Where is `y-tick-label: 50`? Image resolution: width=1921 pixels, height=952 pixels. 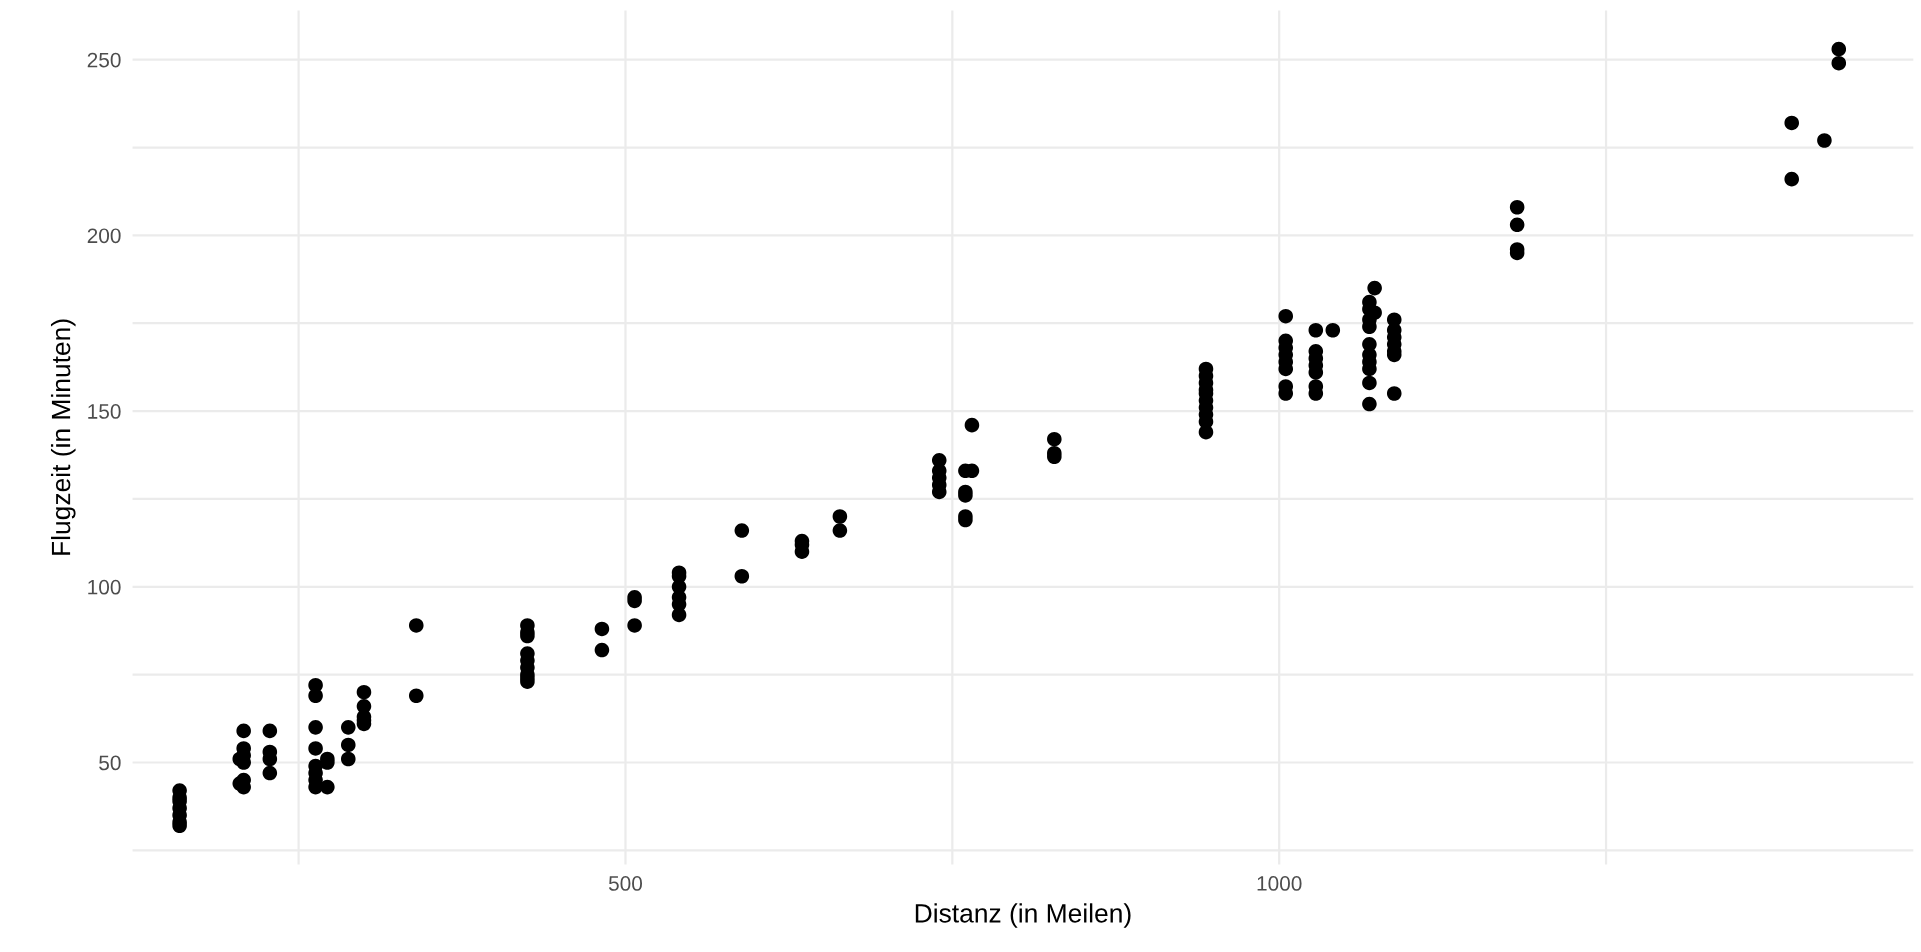 y-tick-label: 50 is located at coordinates (110, 763).